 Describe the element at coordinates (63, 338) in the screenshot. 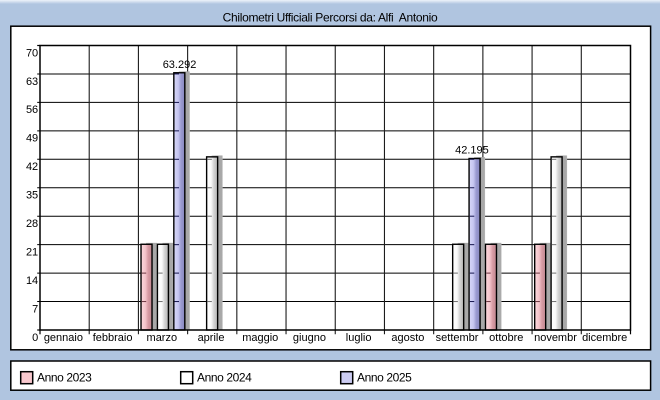

I see `svg-text: gennaio` at that location.